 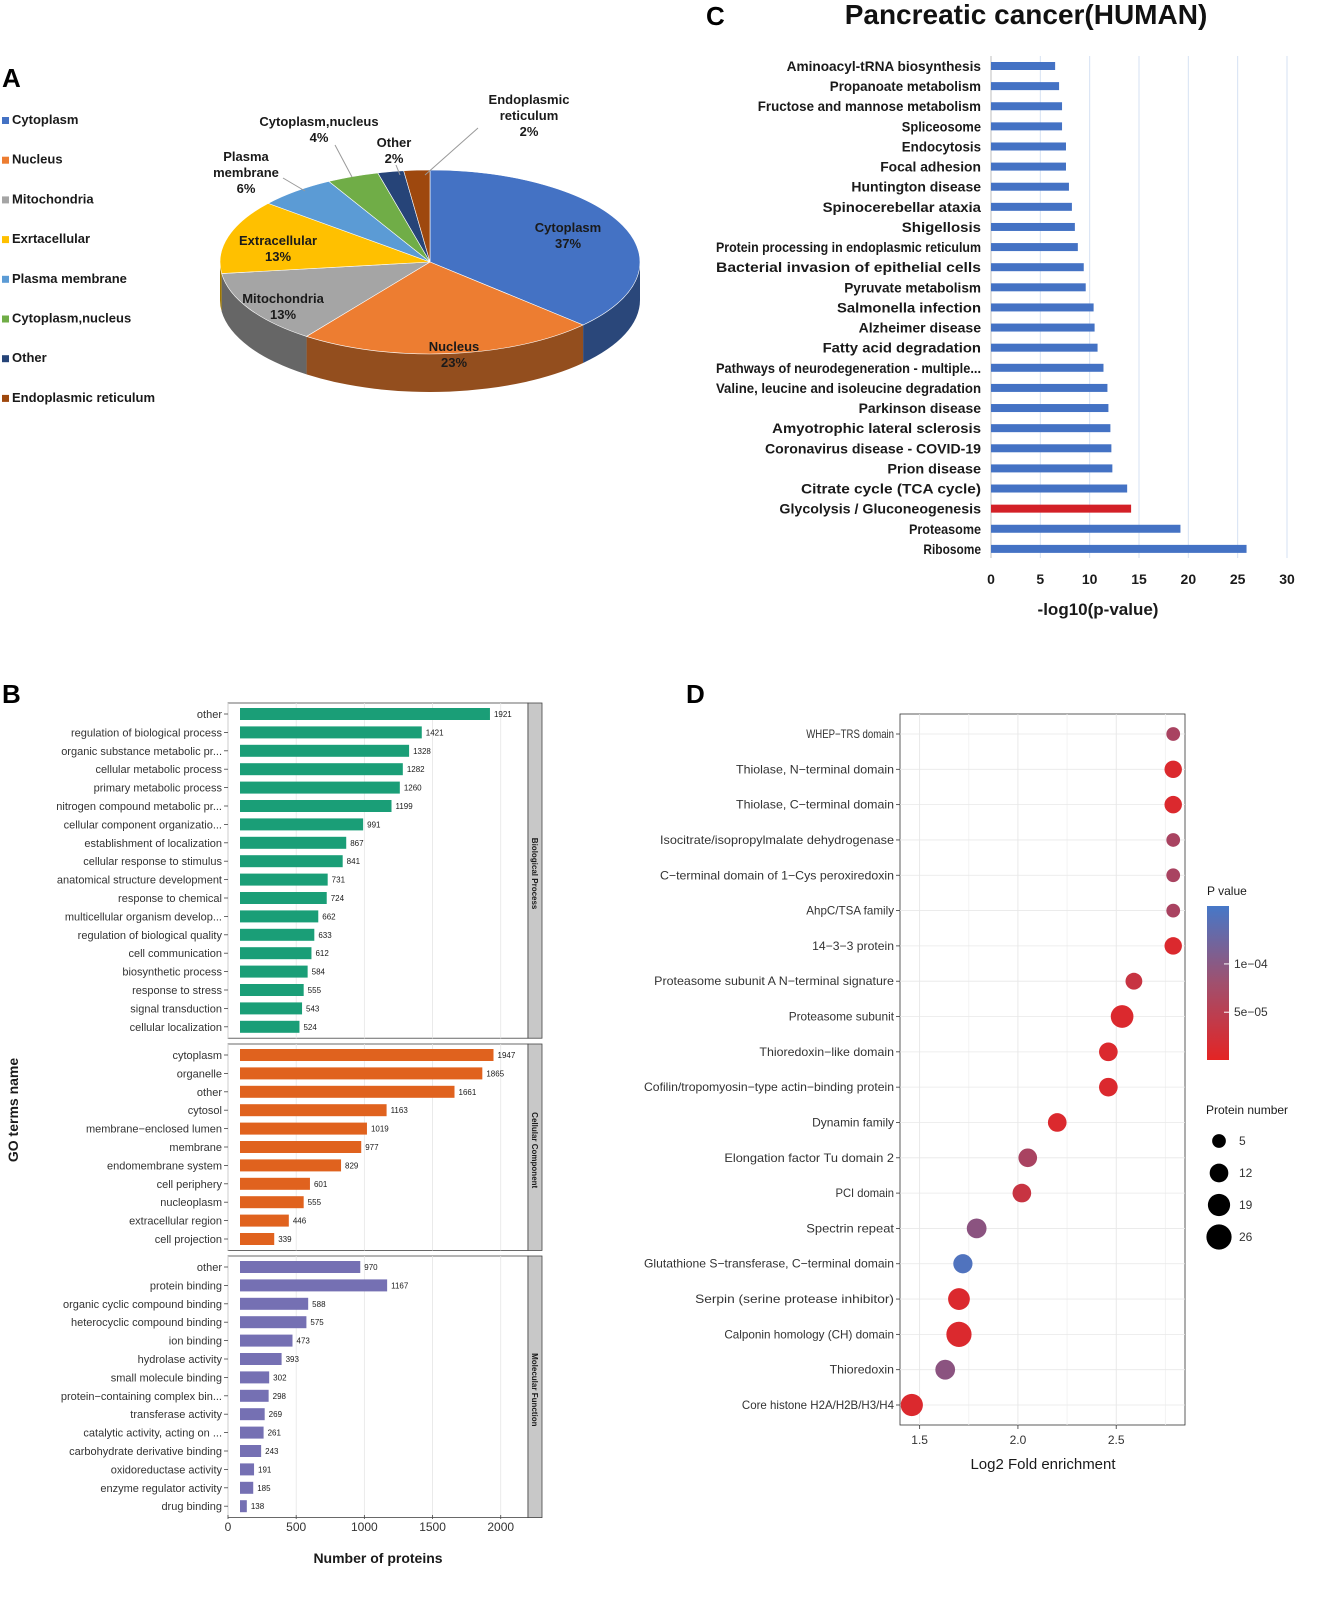 I want to click on size-legend-label-19: 19, so click(x=1246, y=1205).